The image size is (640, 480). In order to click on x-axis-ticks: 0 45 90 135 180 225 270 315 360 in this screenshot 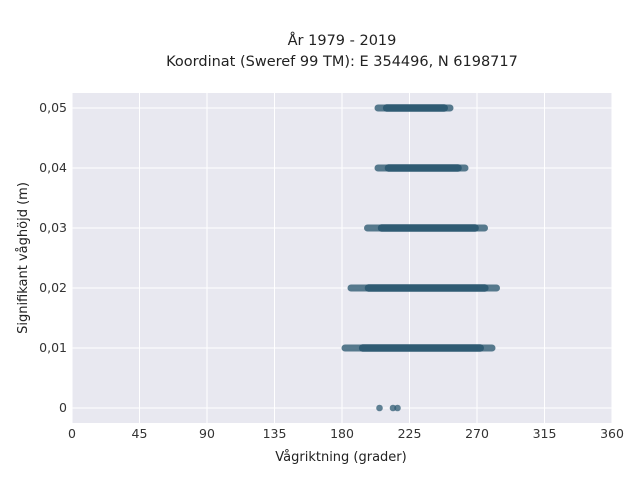, I will do `click(346, 433)`.